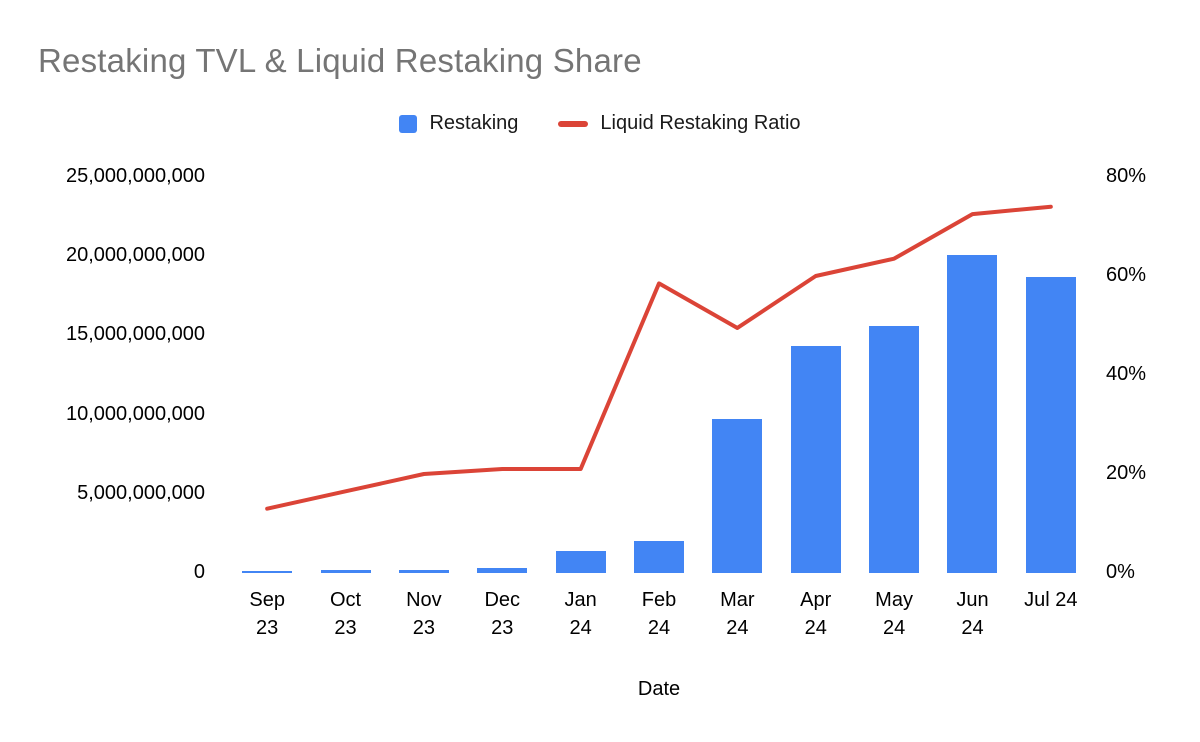 Image resolution: width=1200 pixels, height=742 pixels. I want to click on right-axis-tick-label: 80%, so click(1126, 176).